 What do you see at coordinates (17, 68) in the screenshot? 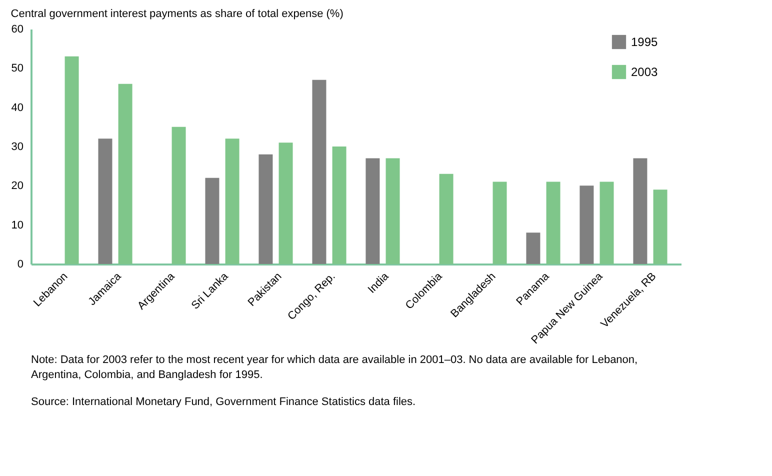
I see `y-tick-label: 50` at bounding box center [17, 68].